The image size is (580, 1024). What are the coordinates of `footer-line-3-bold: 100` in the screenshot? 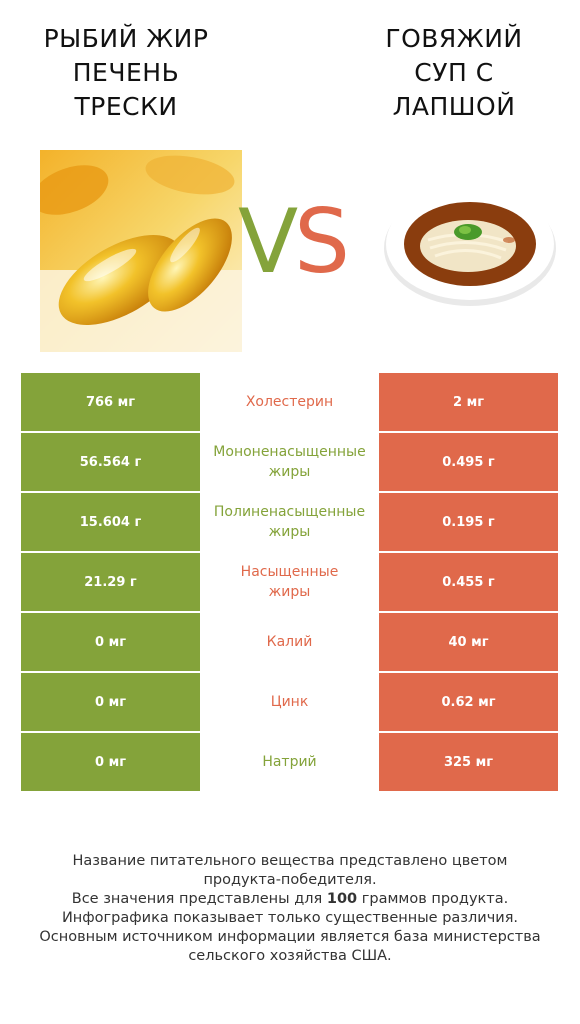 It's located at (342, 899).